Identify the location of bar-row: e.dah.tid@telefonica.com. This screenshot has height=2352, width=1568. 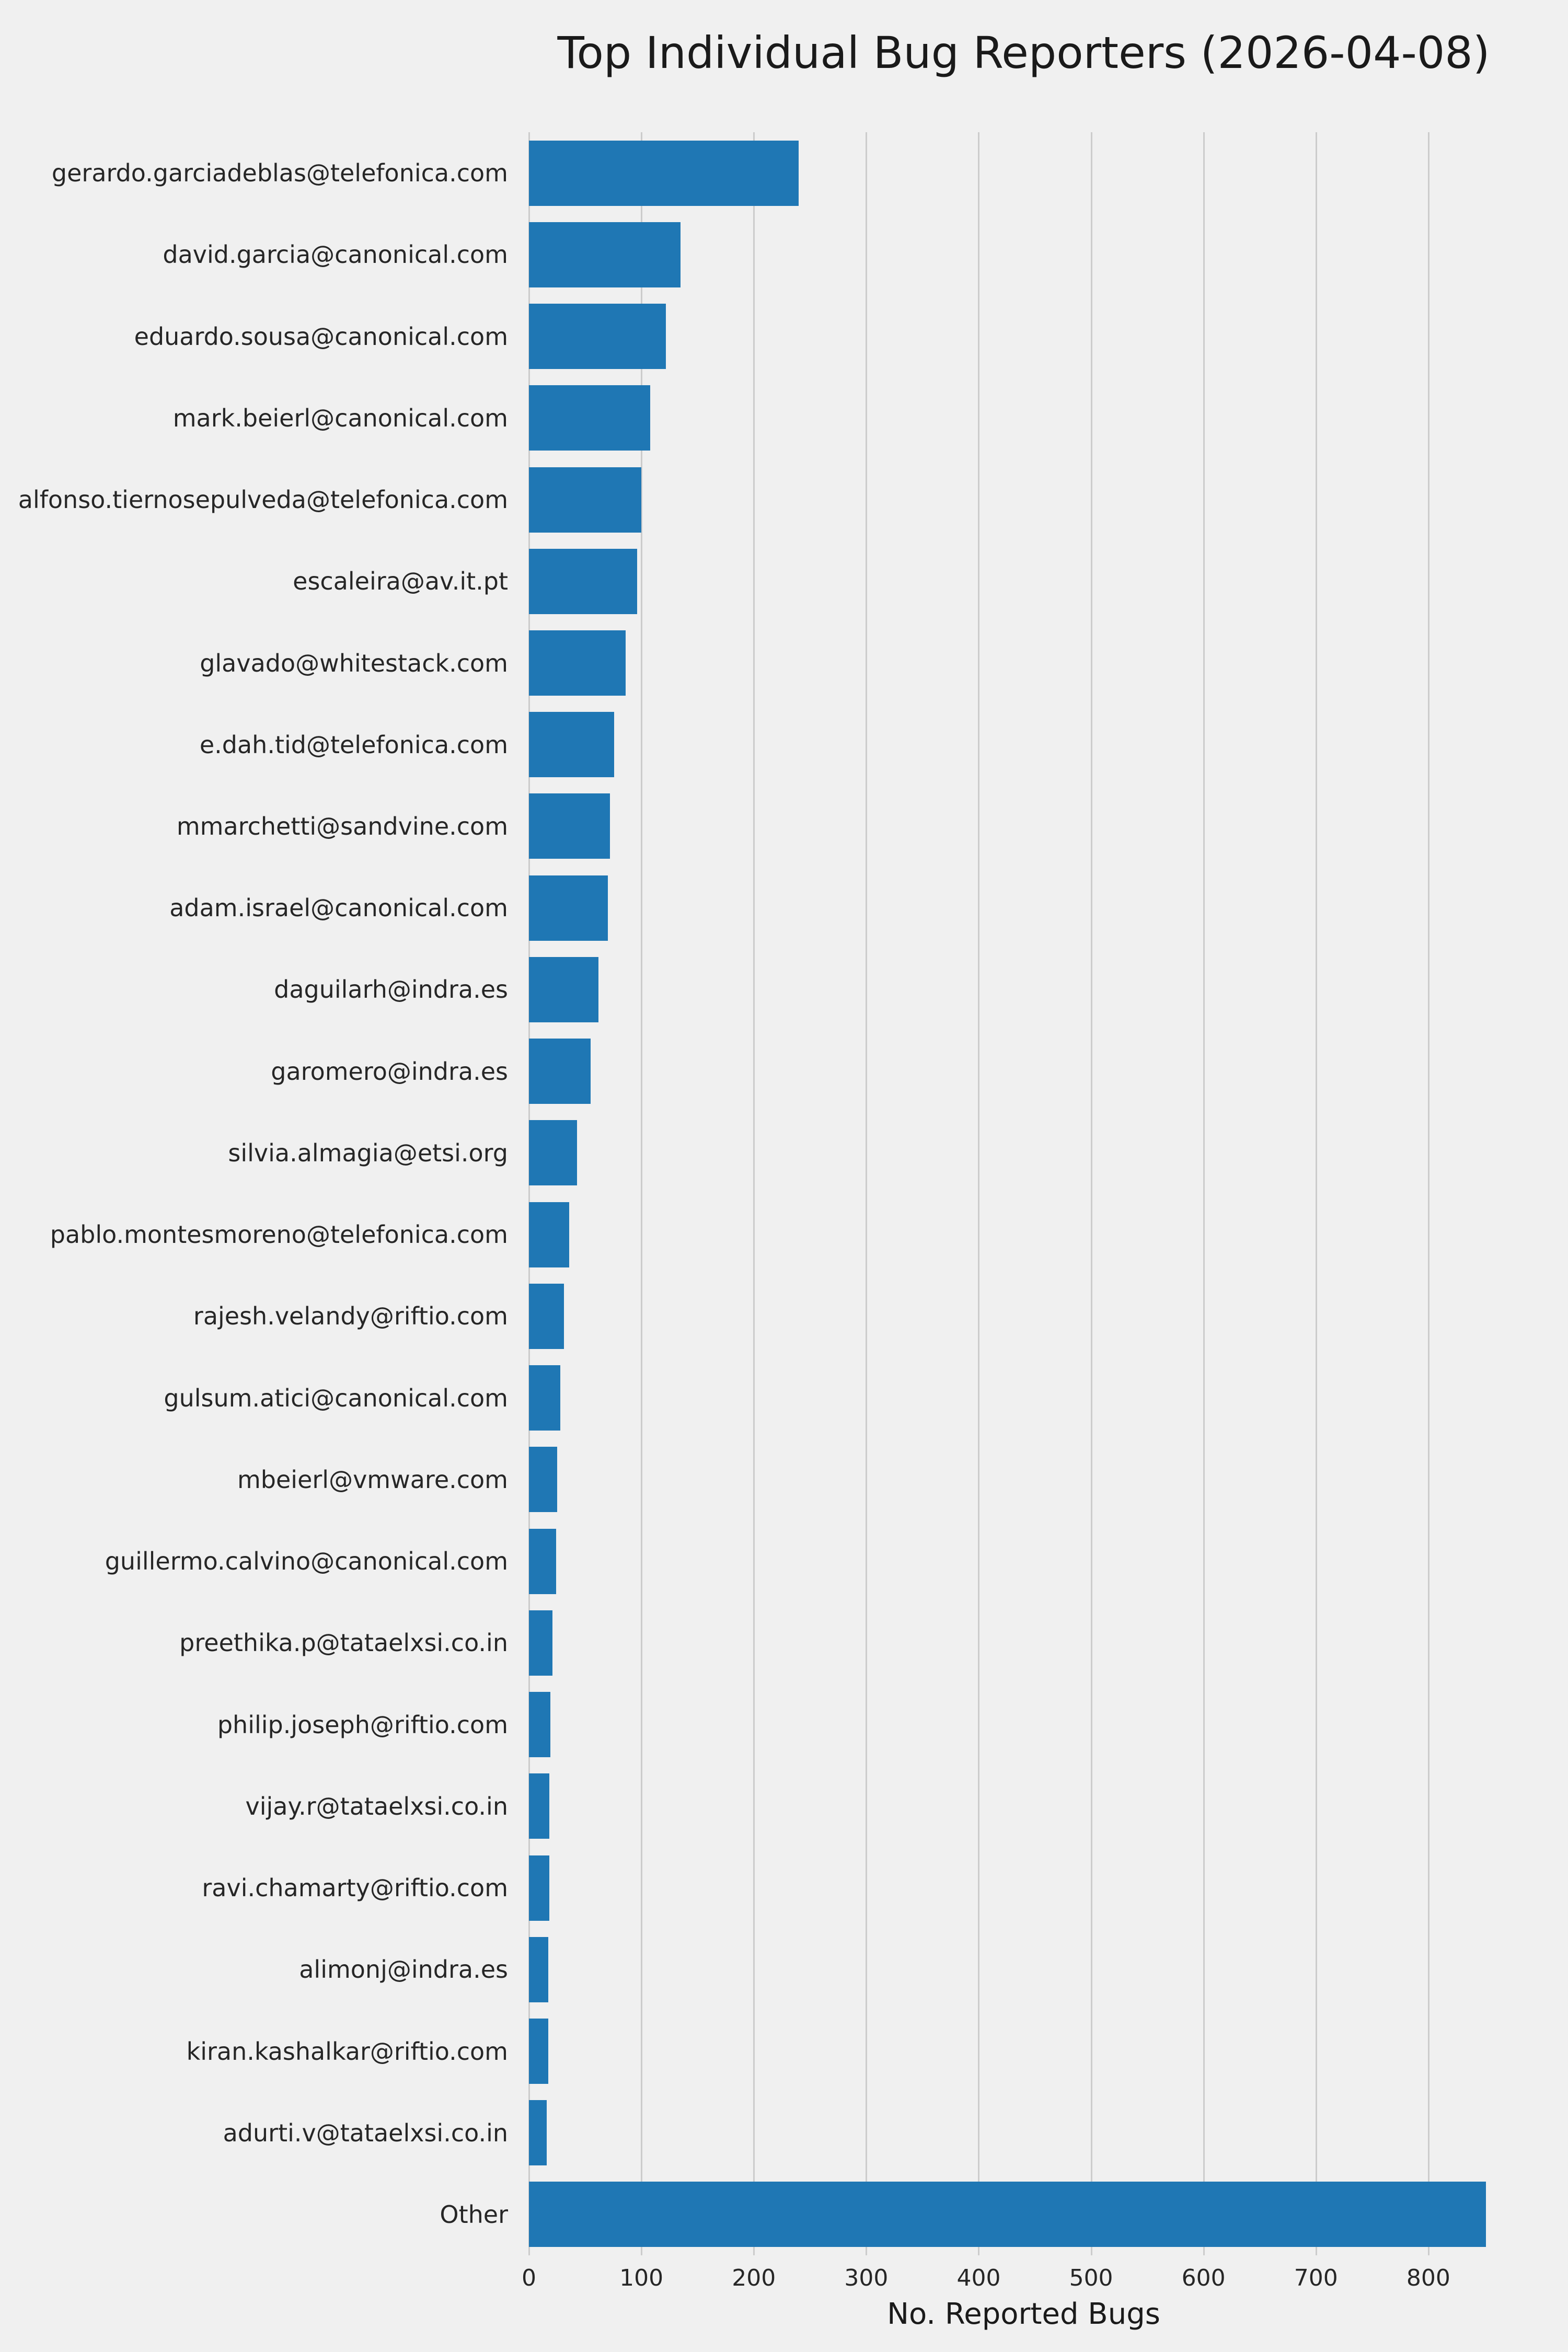
(784, 745).